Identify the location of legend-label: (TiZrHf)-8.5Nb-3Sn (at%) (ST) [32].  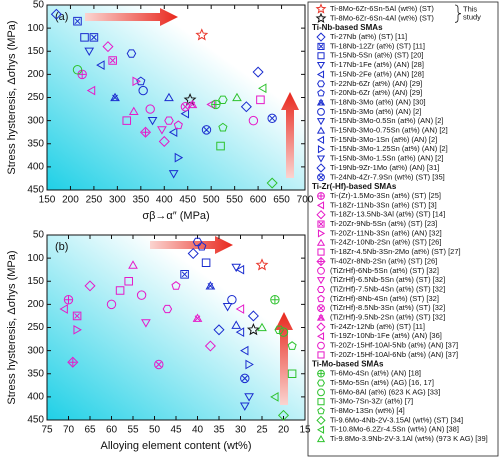
(387, 307).